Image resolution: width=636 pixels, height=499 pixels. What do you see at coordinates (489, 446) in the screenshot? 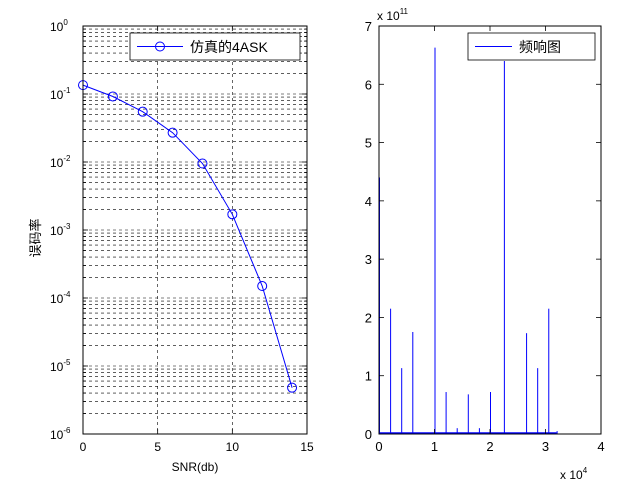
I see `freq-x-tick-label: 2` at bounding box center [489, 446].